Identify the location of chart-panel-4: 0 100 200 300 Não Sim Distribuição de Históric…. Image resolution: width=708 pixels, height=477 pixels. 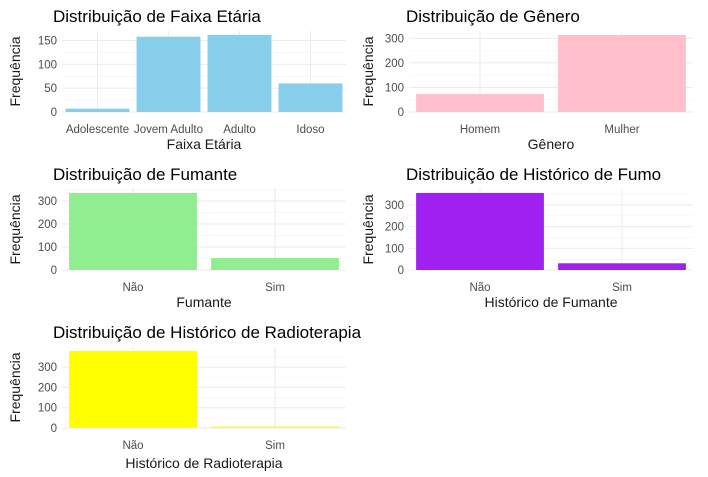
(526, 237).